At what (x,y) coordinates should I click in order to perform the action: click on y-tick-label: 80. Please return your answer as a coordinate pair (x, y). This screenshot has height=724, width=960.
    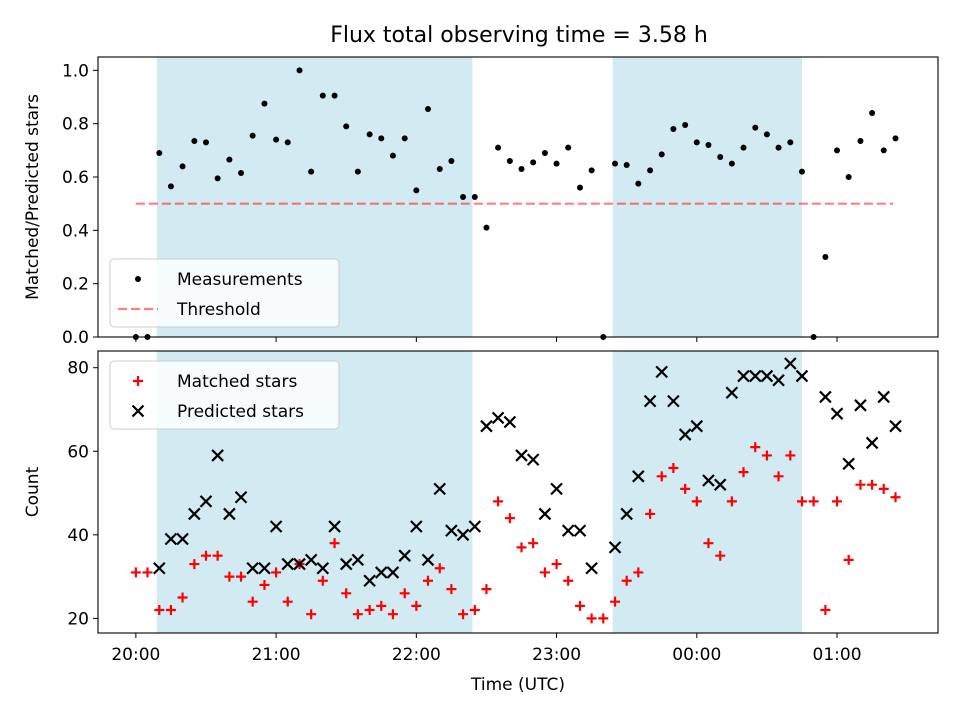
    Looking at the image, I should click on (78, 369).